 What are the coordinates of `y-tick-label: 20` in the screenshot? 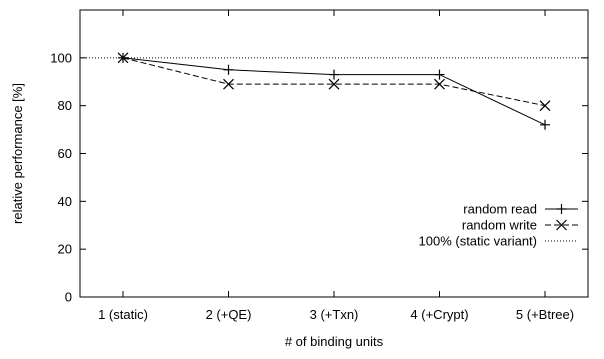 It's located at (65, 249).